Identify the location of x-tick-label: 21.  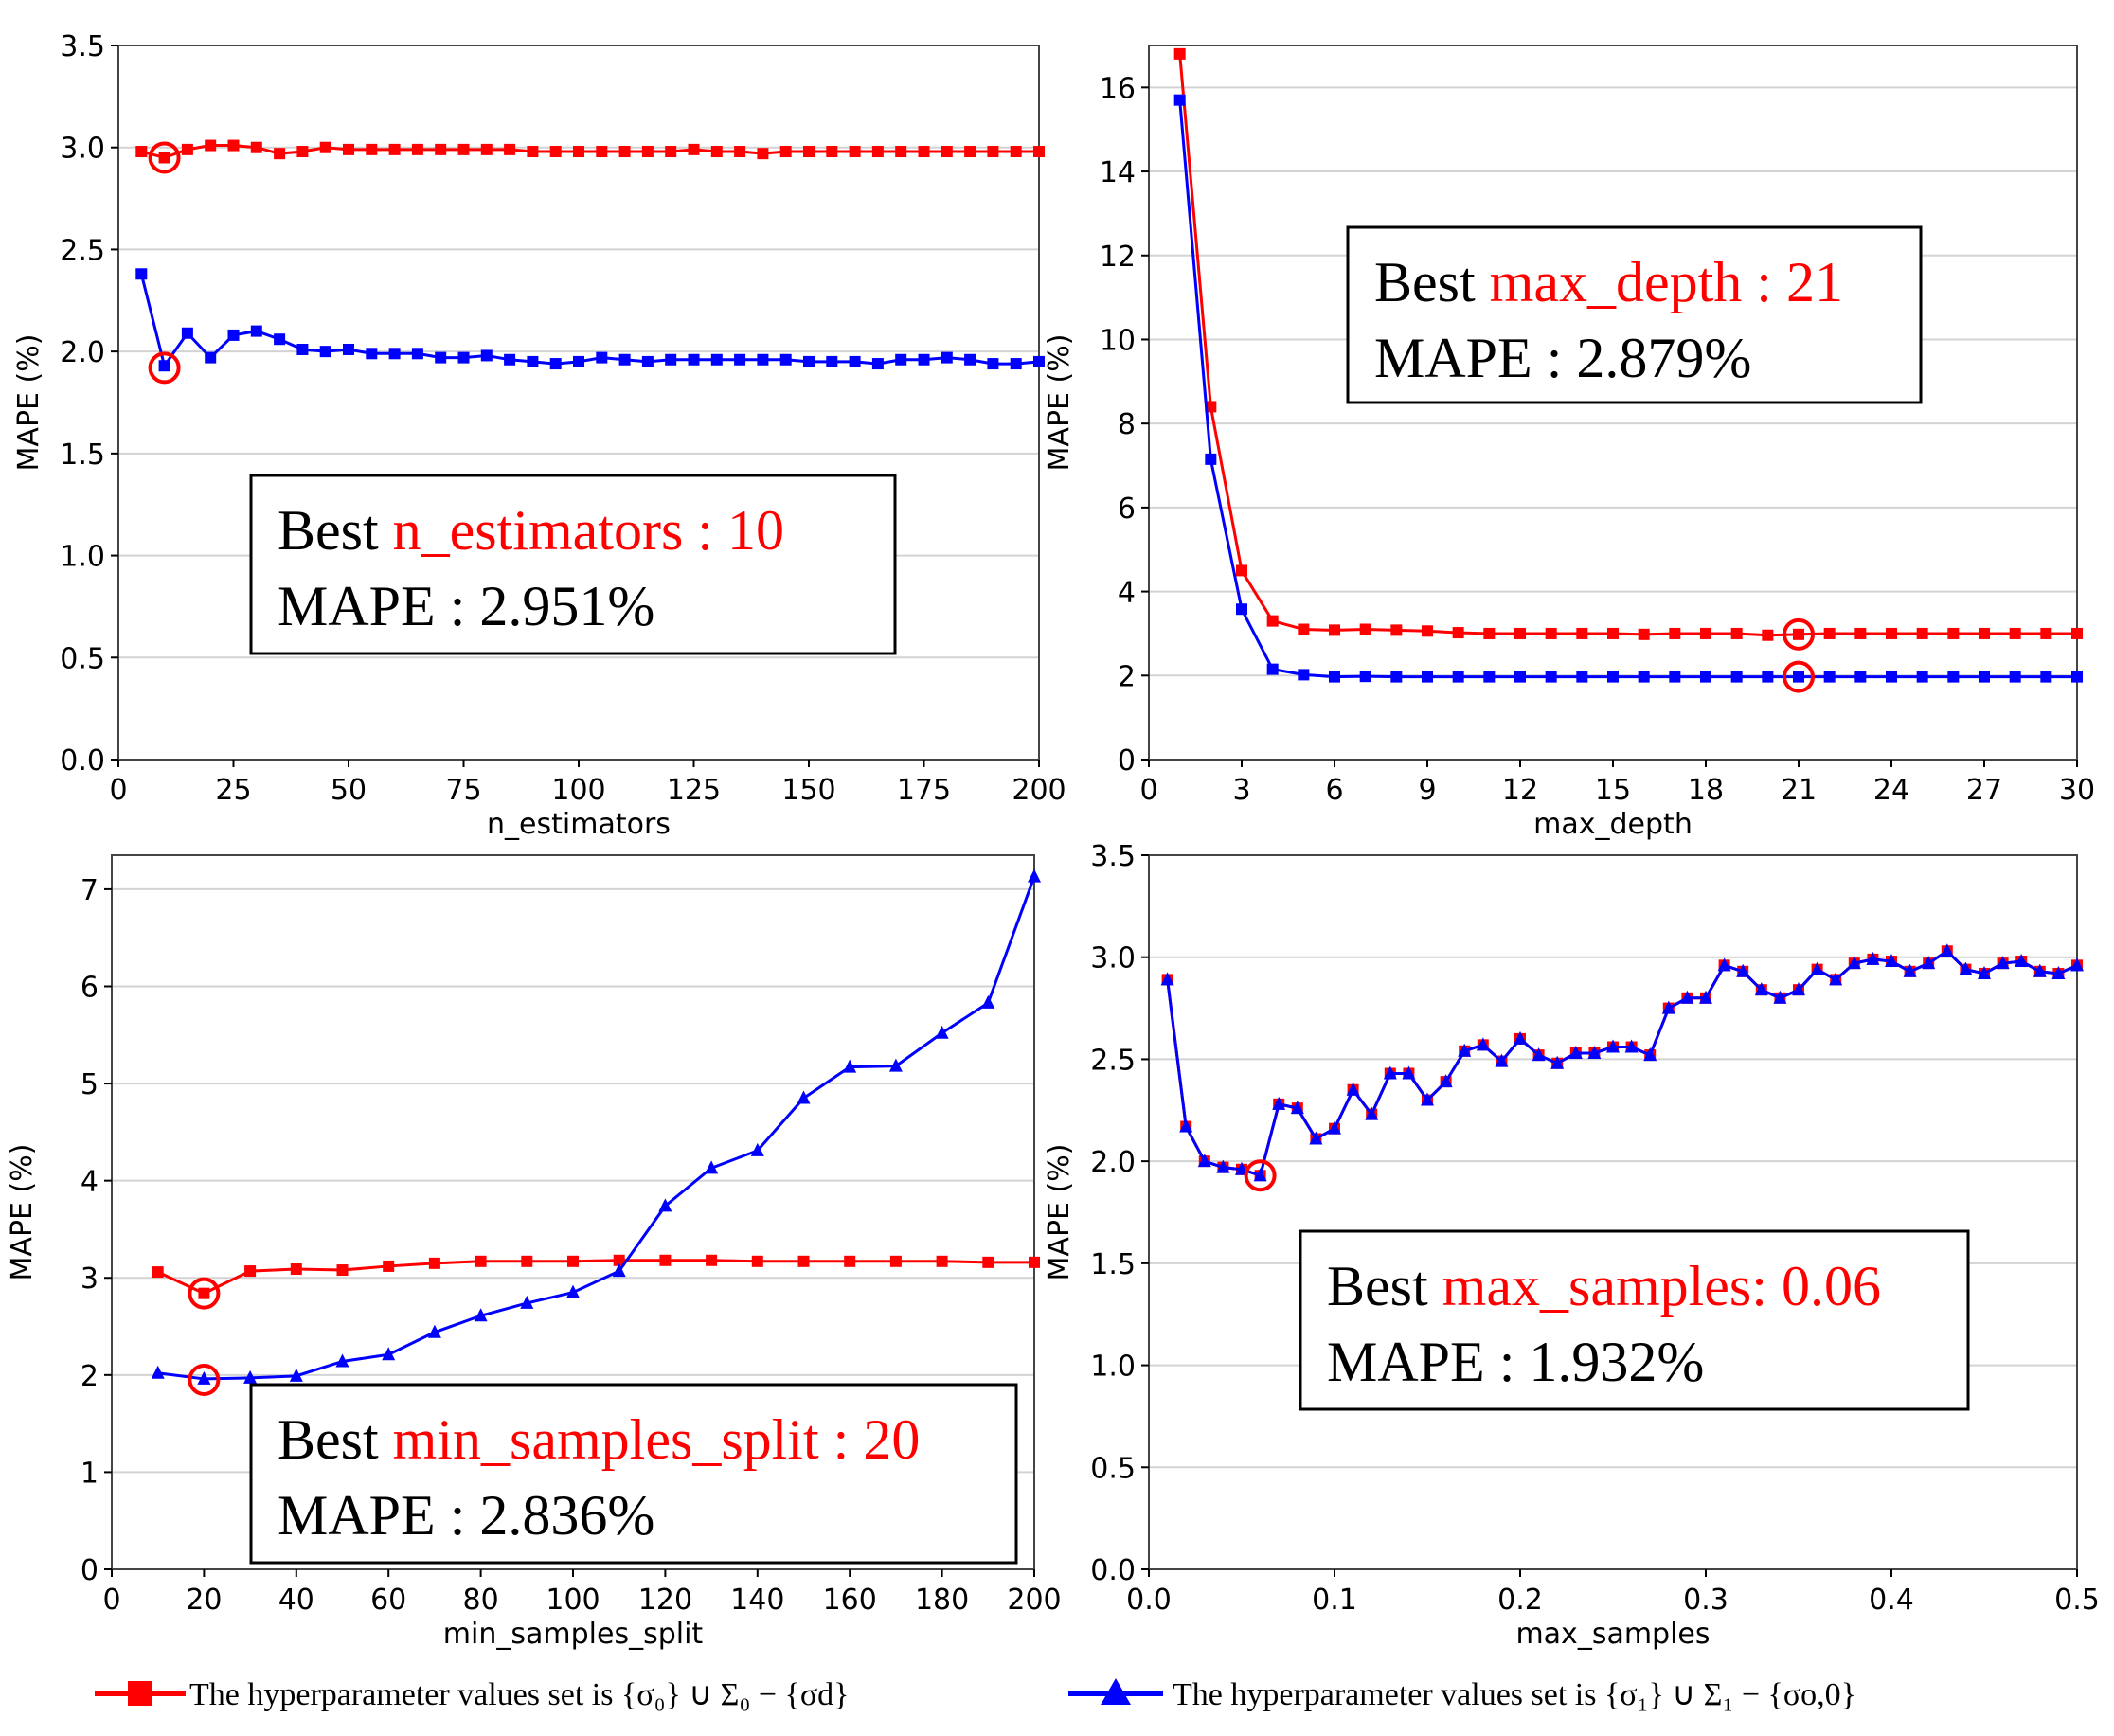
(1799, 790).